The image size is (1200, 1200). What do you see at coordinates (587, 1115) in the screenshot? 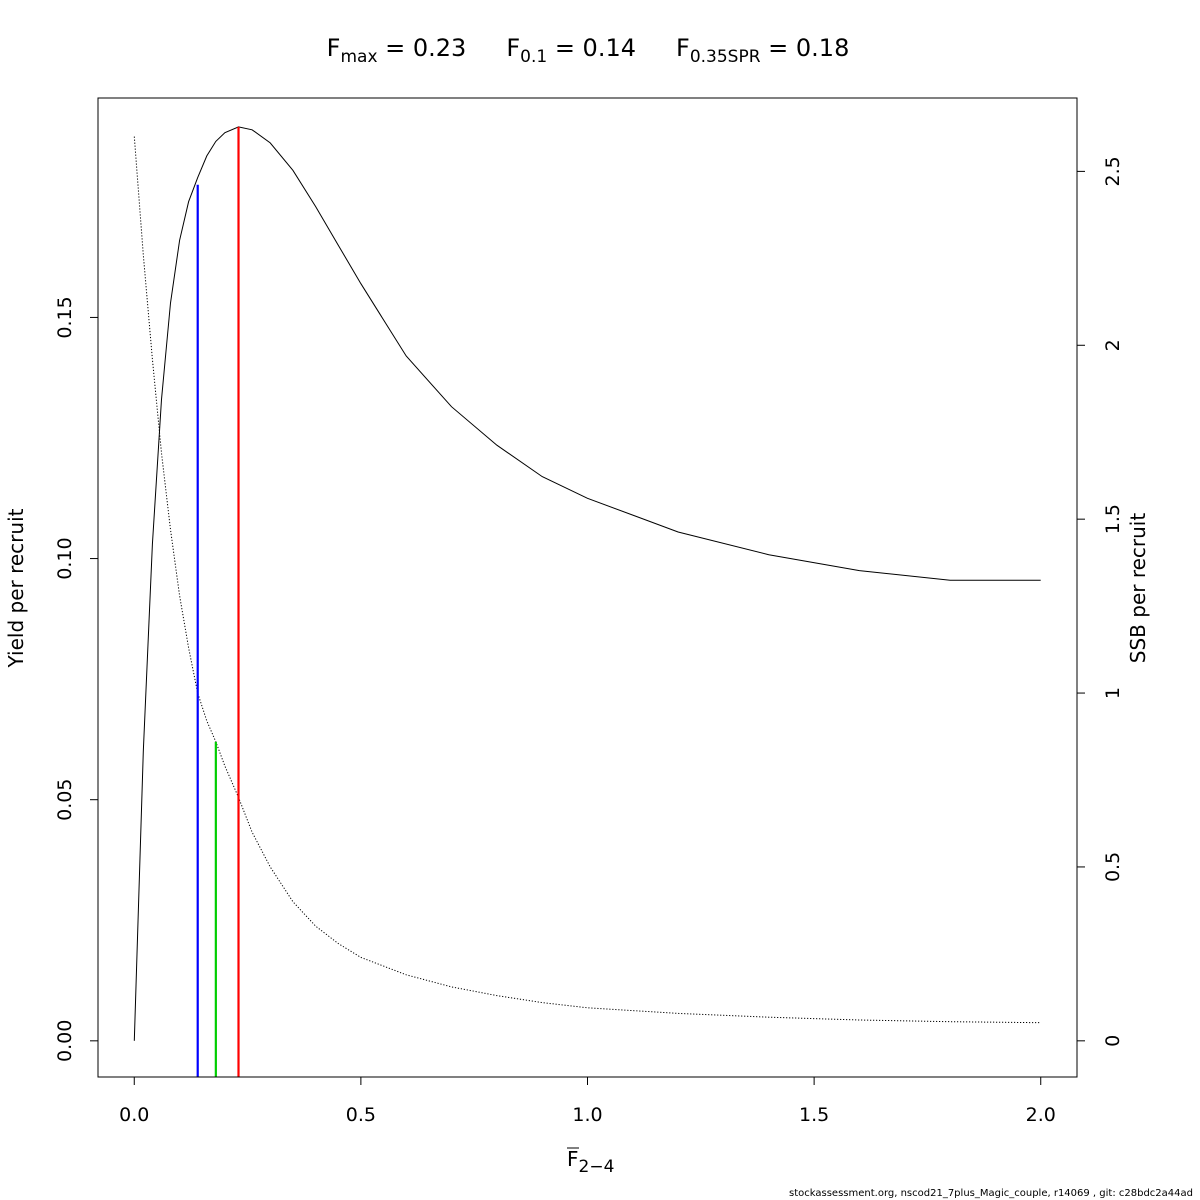
I see `x-tick-label: 1.0` at bounding box center [587, 1115].